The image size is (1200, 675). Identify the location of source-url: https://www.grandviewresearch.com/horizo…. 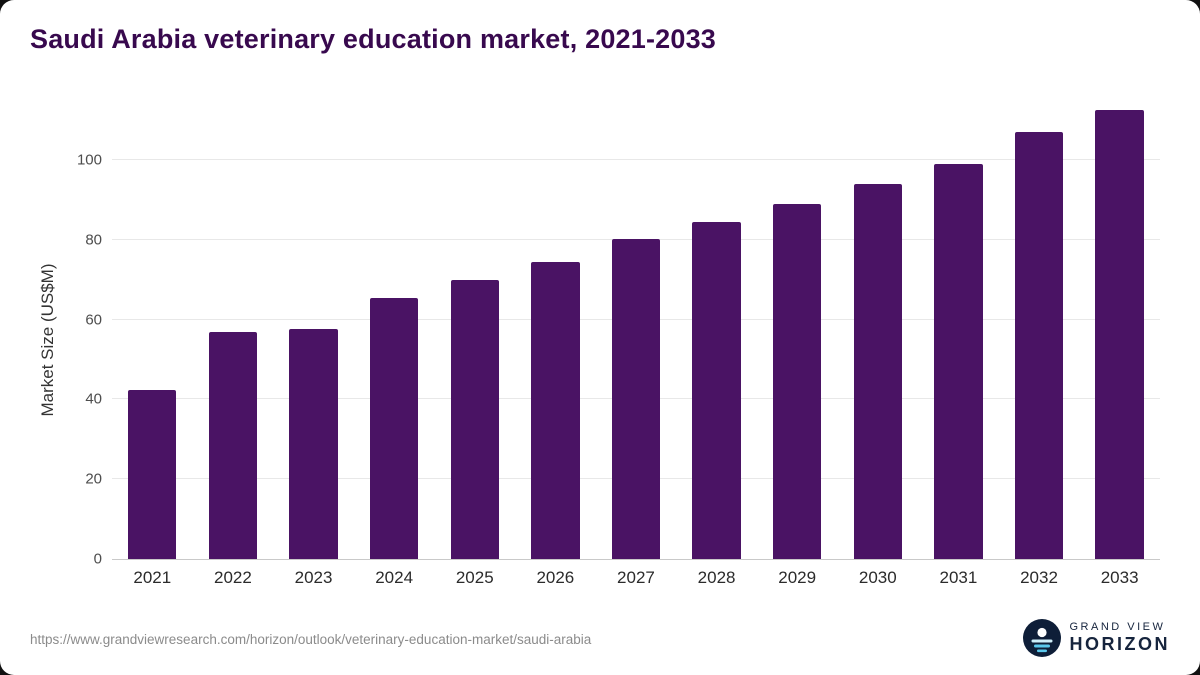
(311, 639).